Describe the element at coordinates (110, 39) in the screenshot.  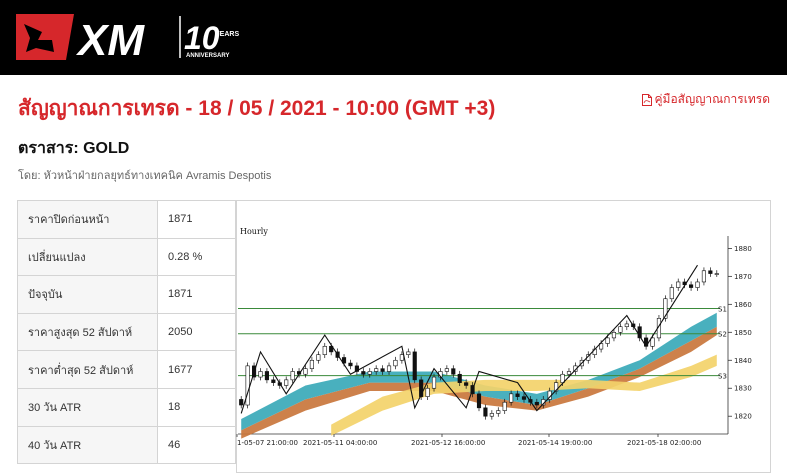
I see `brand-name: XM` at that location.